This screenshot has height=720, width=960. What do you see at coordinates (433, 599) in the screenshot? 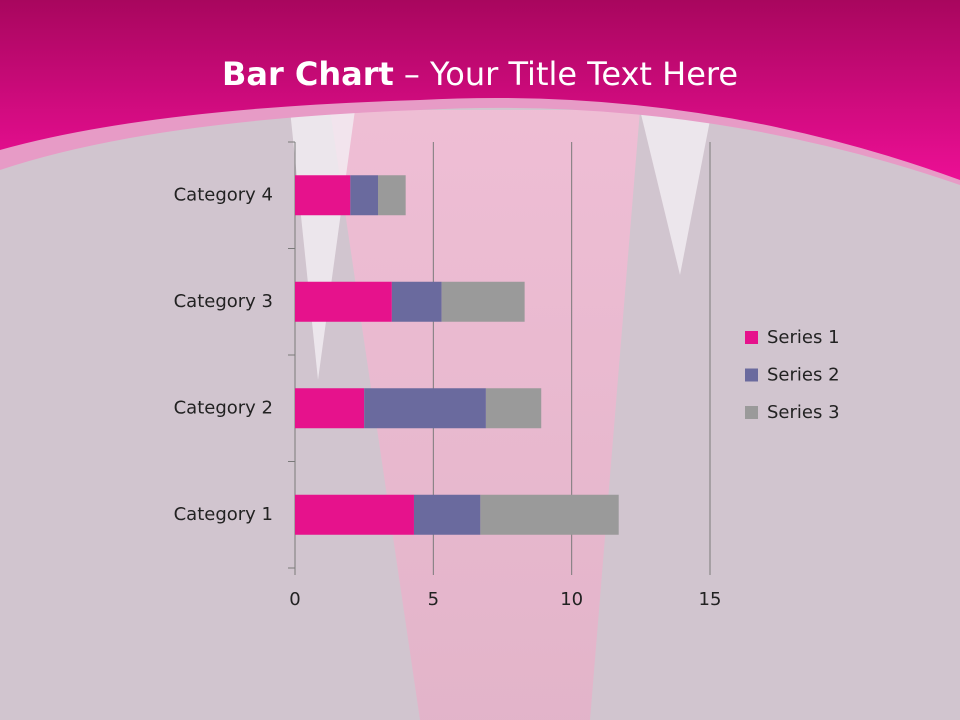
I see `x-tick-label: 5` at bounding box center [433, 599].